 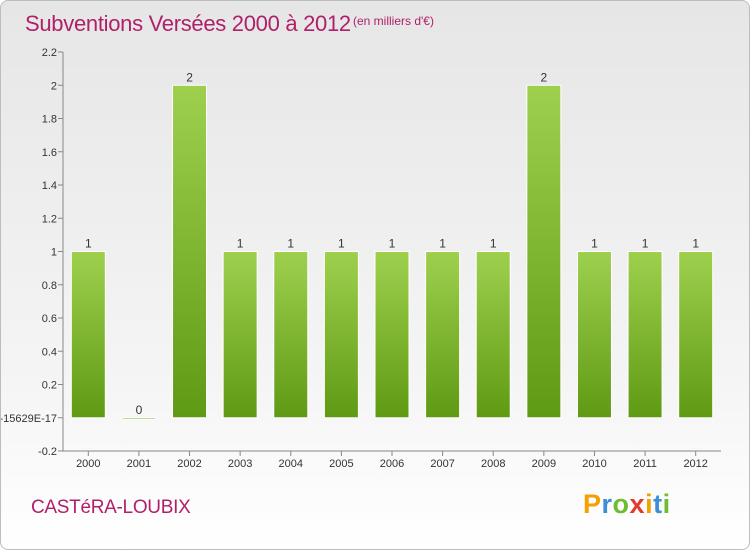 What do you see at coordinates (49, 286) in the screenshot?
I see `y-tick-label: 0.8` at bounding box center [49, 286].